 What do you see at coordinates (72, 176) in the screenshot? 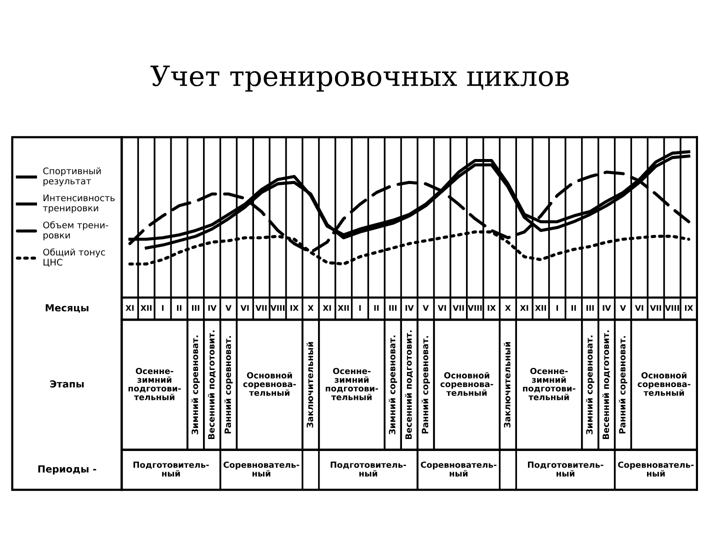
I see `legend-label: Спортивный результат` at bounding box center [72, 176].